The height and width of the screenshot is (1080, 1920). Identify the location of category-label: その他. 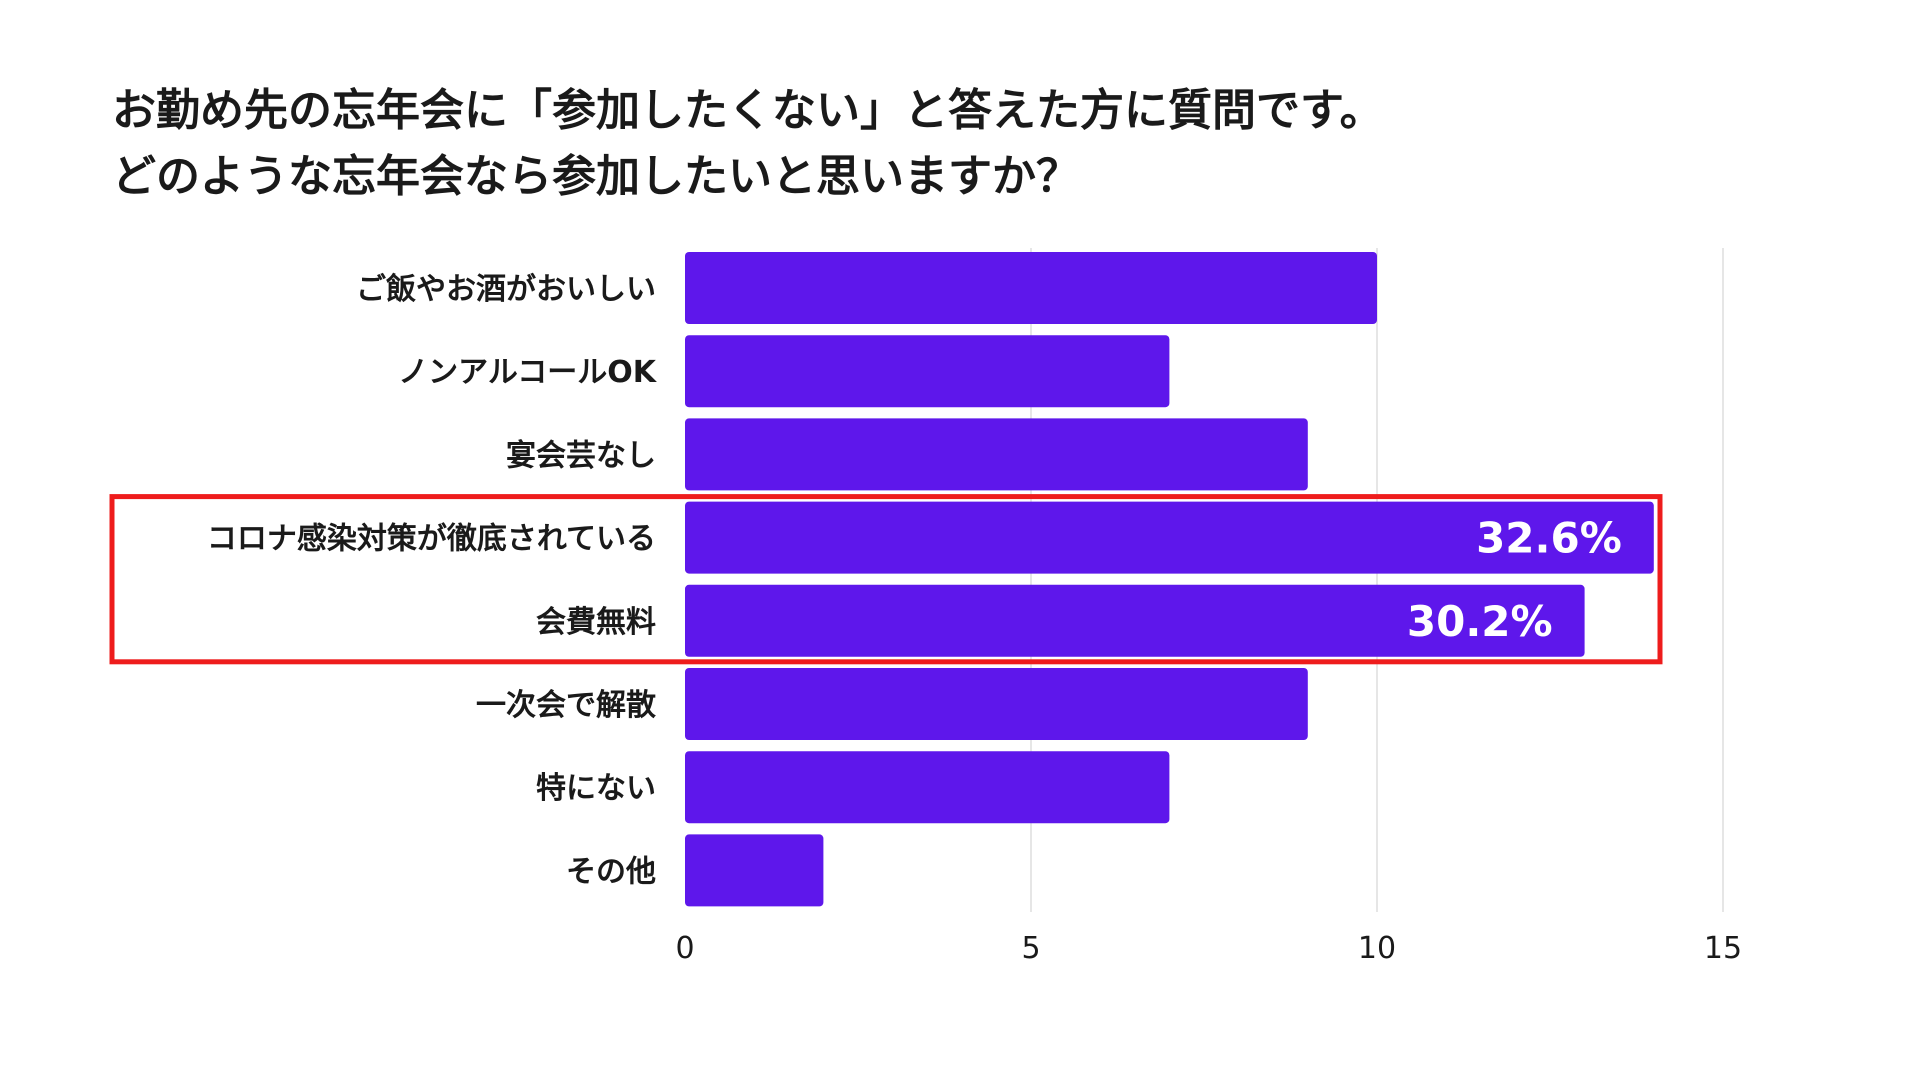
(611, 871).